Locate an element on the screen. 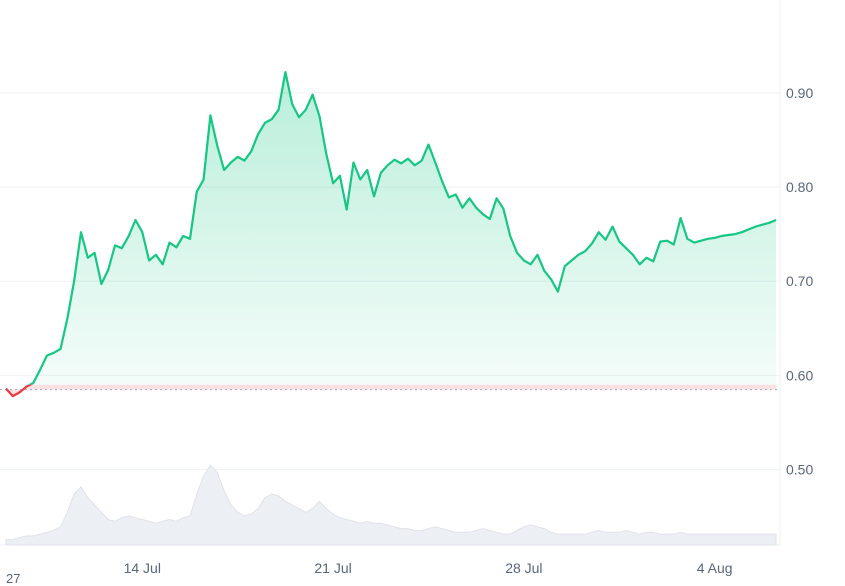  y-tick-label: 0.70 is located at coordinates (799, 281).